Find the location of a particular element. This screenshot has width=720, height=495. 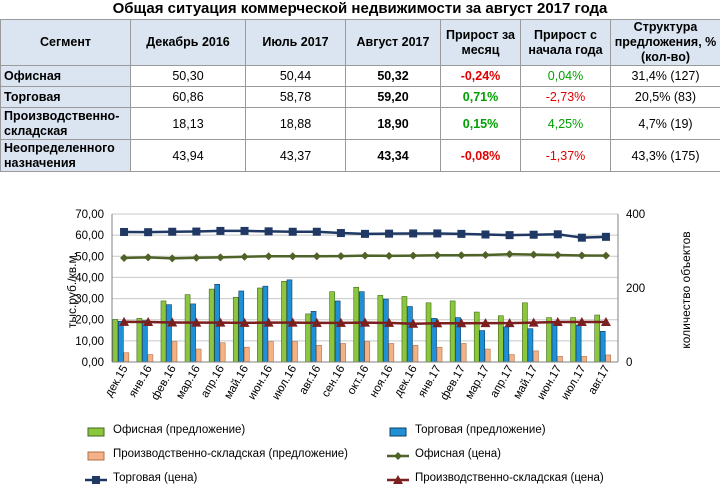

y-left-tick-label: 70,00 is located at coordinates (89, 215).